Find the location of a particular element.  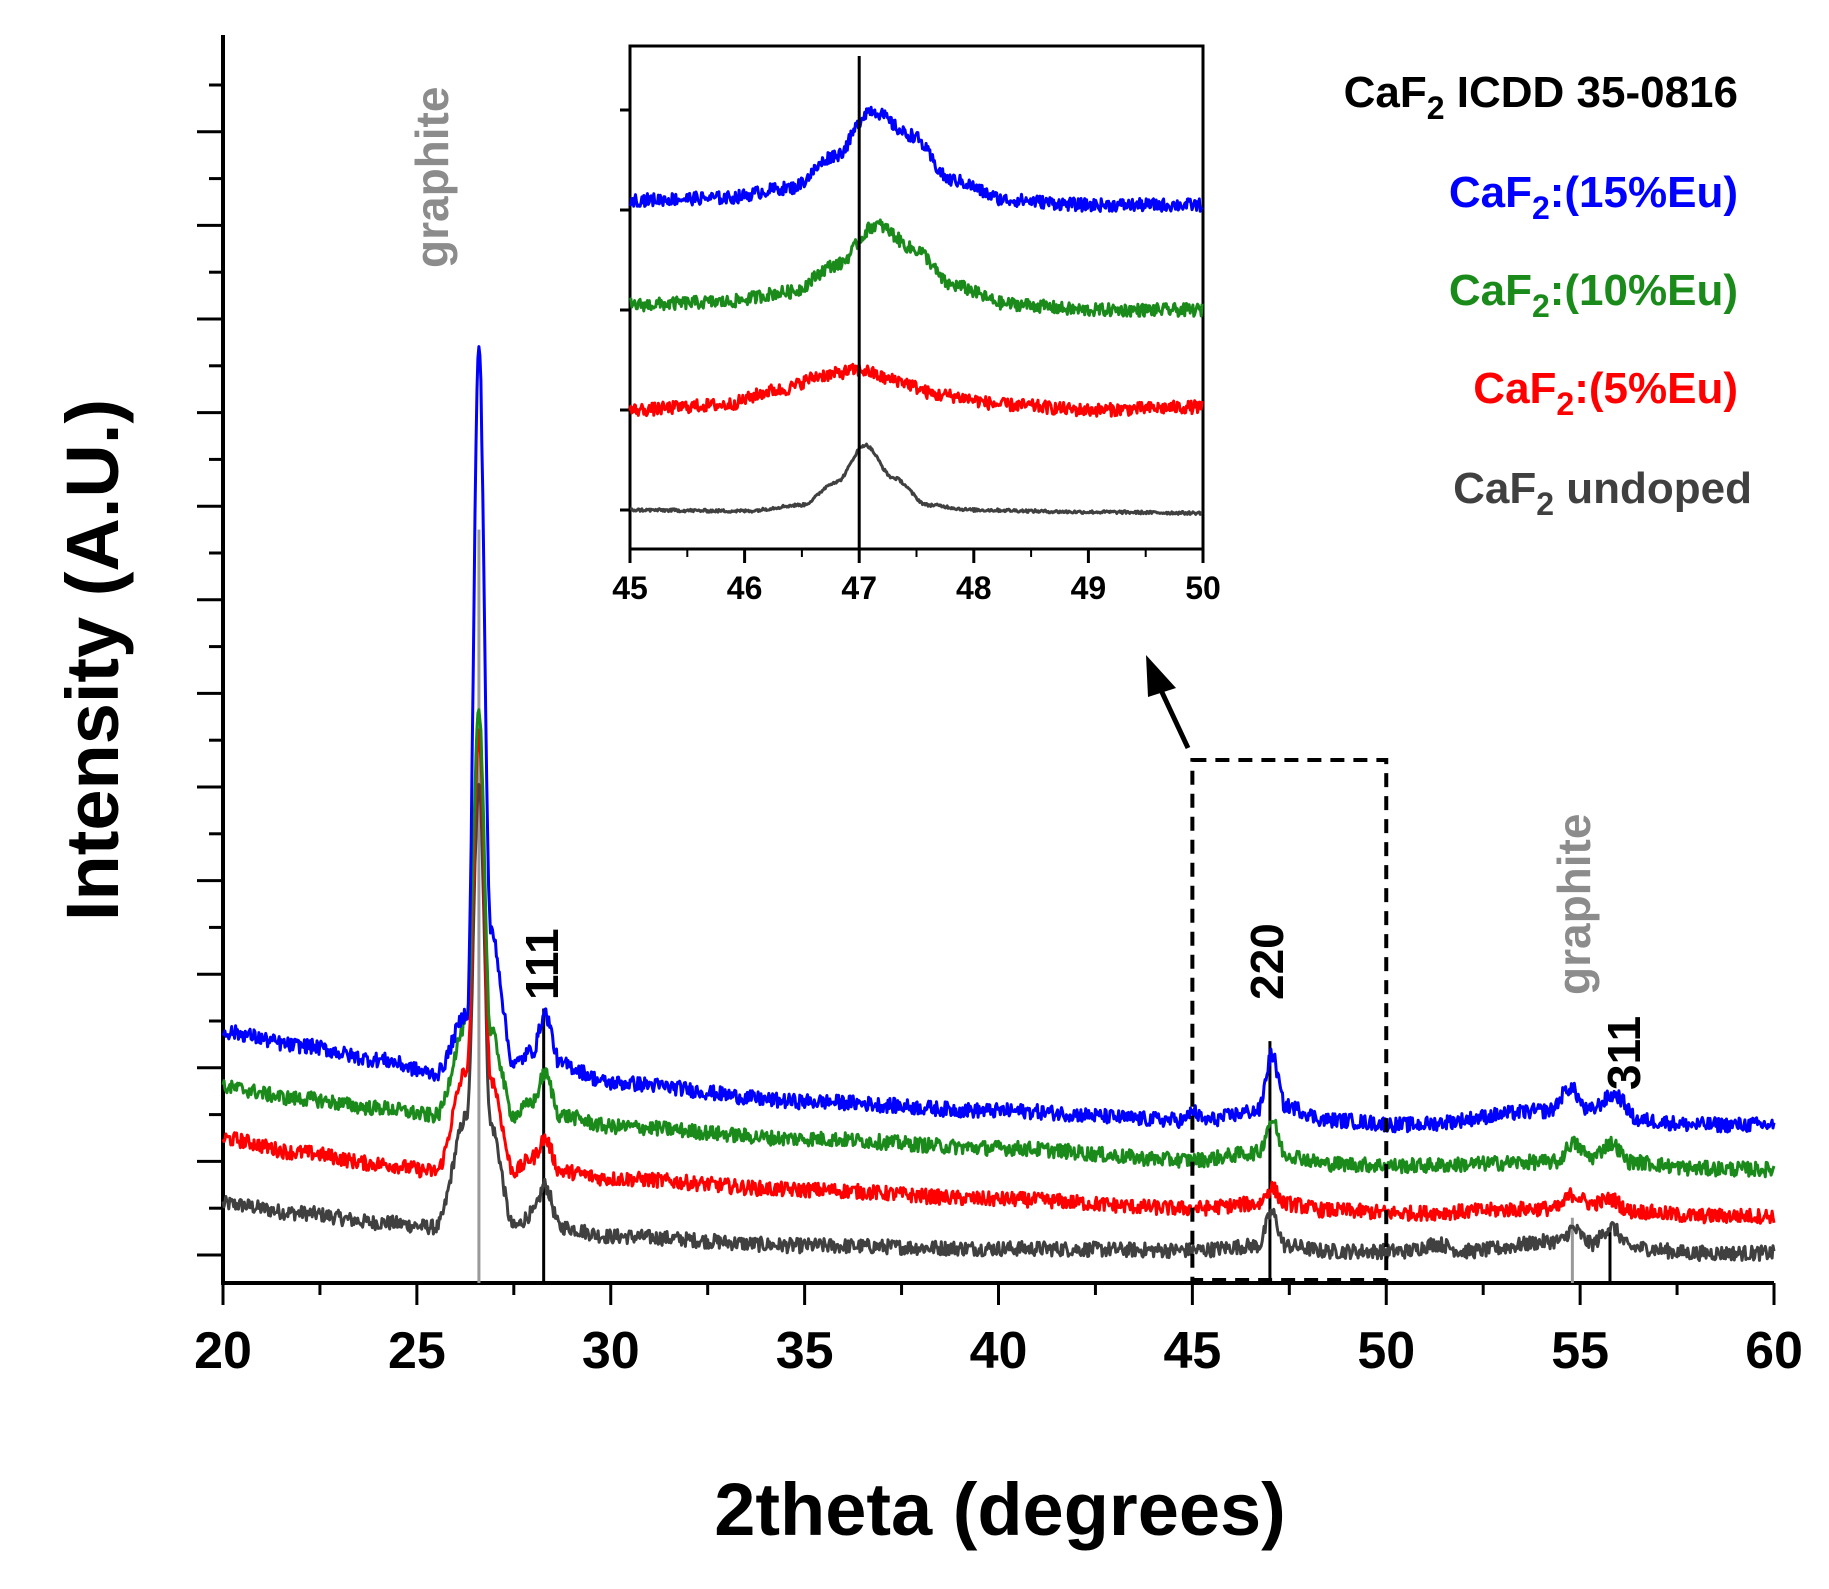

inset-x-tick-label: 46 is located at coordinates (745, 588).